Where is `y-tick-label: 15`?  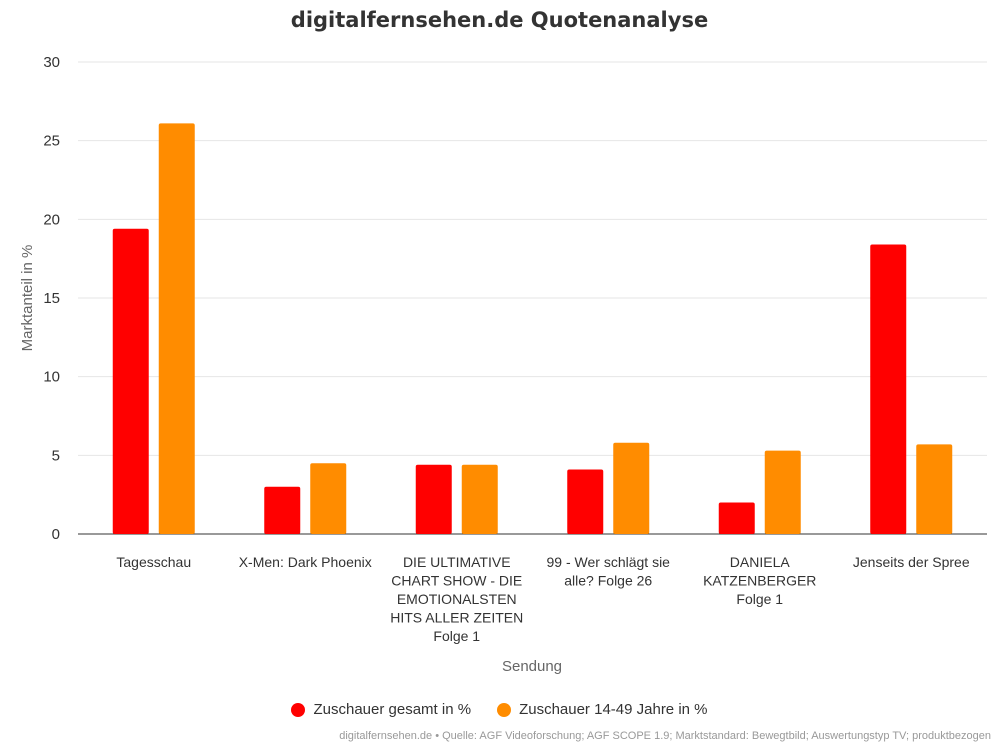 y-tick-label: 15 is located at coordinates (51, 298).